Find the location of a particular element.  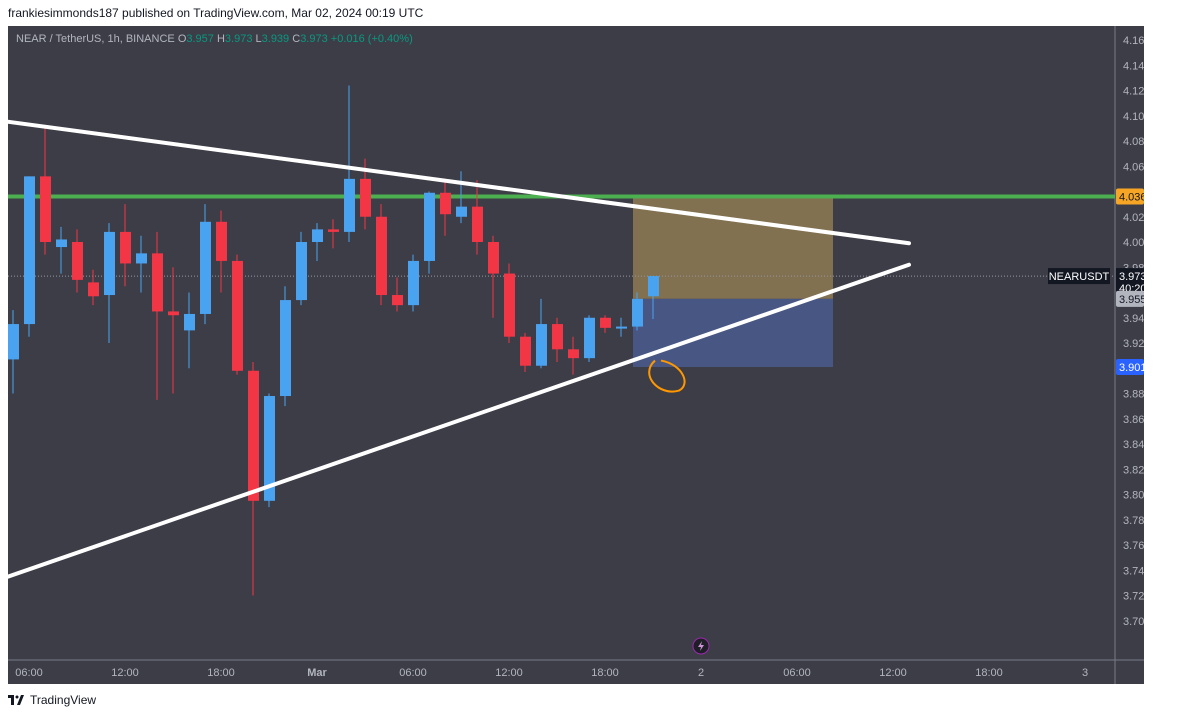

symbol-label-bg is located at coordinates (1079, 276).